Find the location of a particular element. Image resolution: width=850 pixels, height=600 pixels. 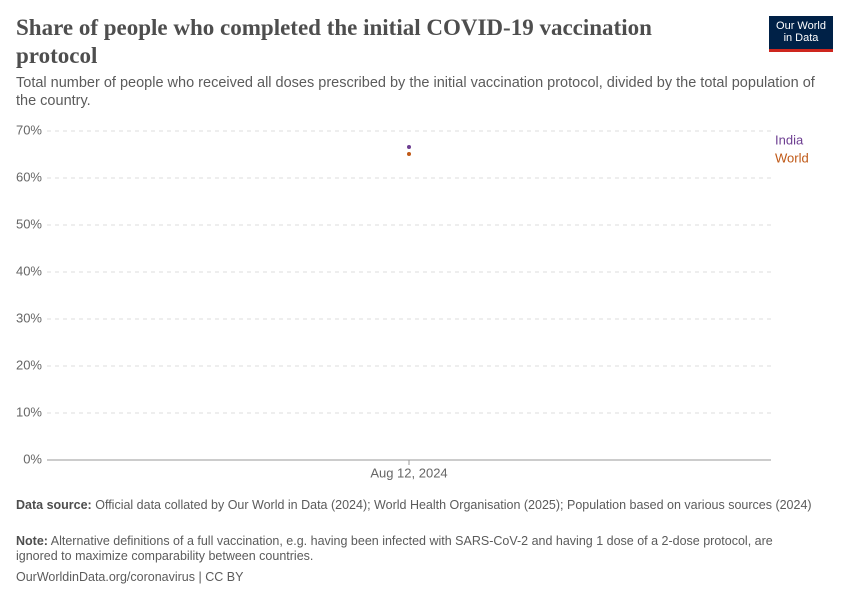

note-label: Note: is located at coordinates (32, 541).